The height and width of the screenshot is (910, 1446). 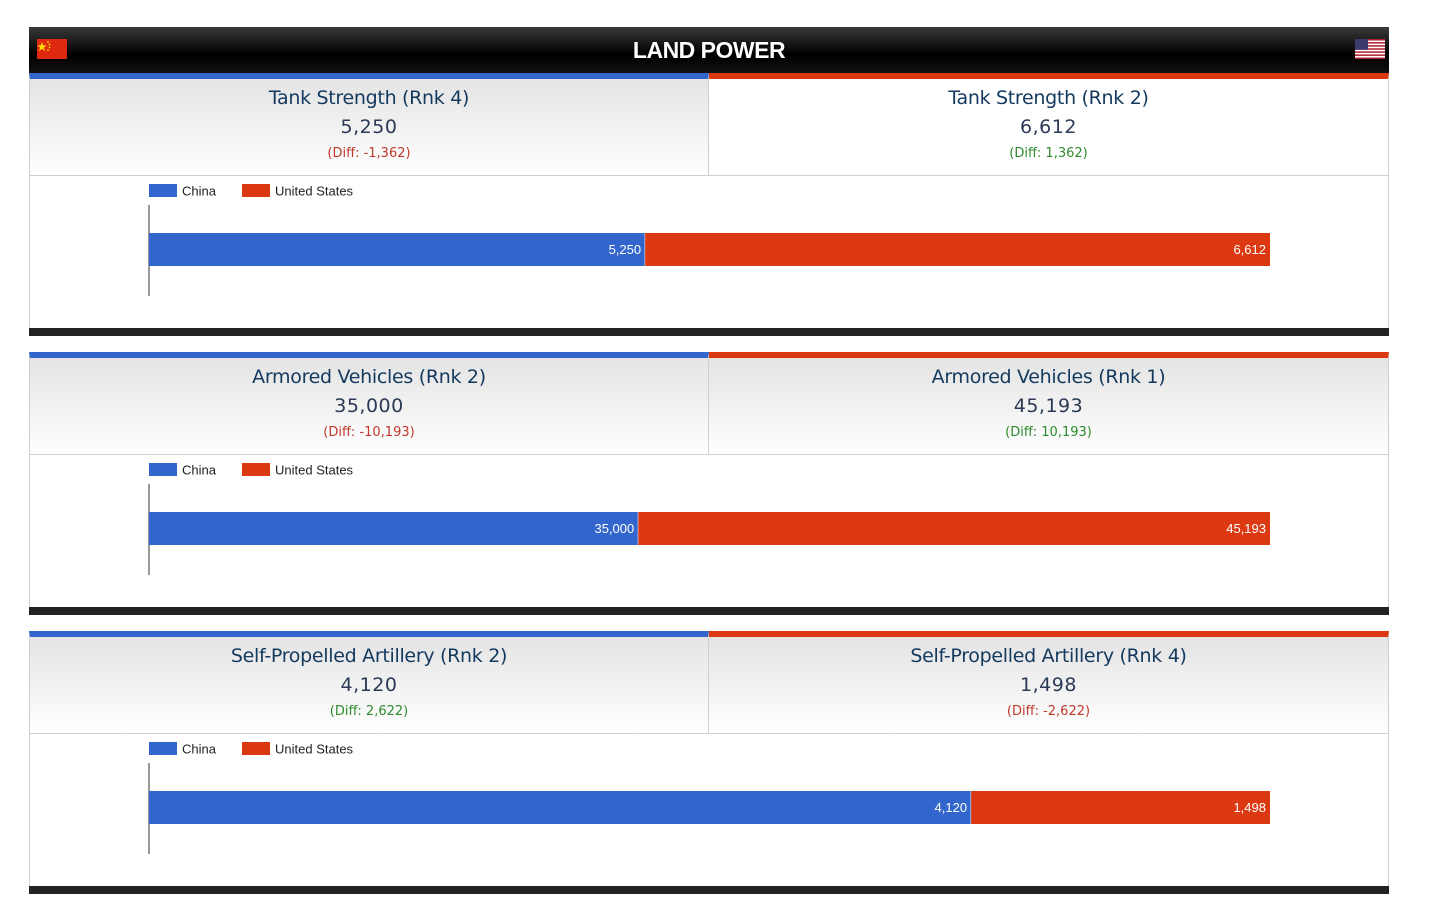 I want to click on bar-value-label: 4,120, so click(x=951, y=807).